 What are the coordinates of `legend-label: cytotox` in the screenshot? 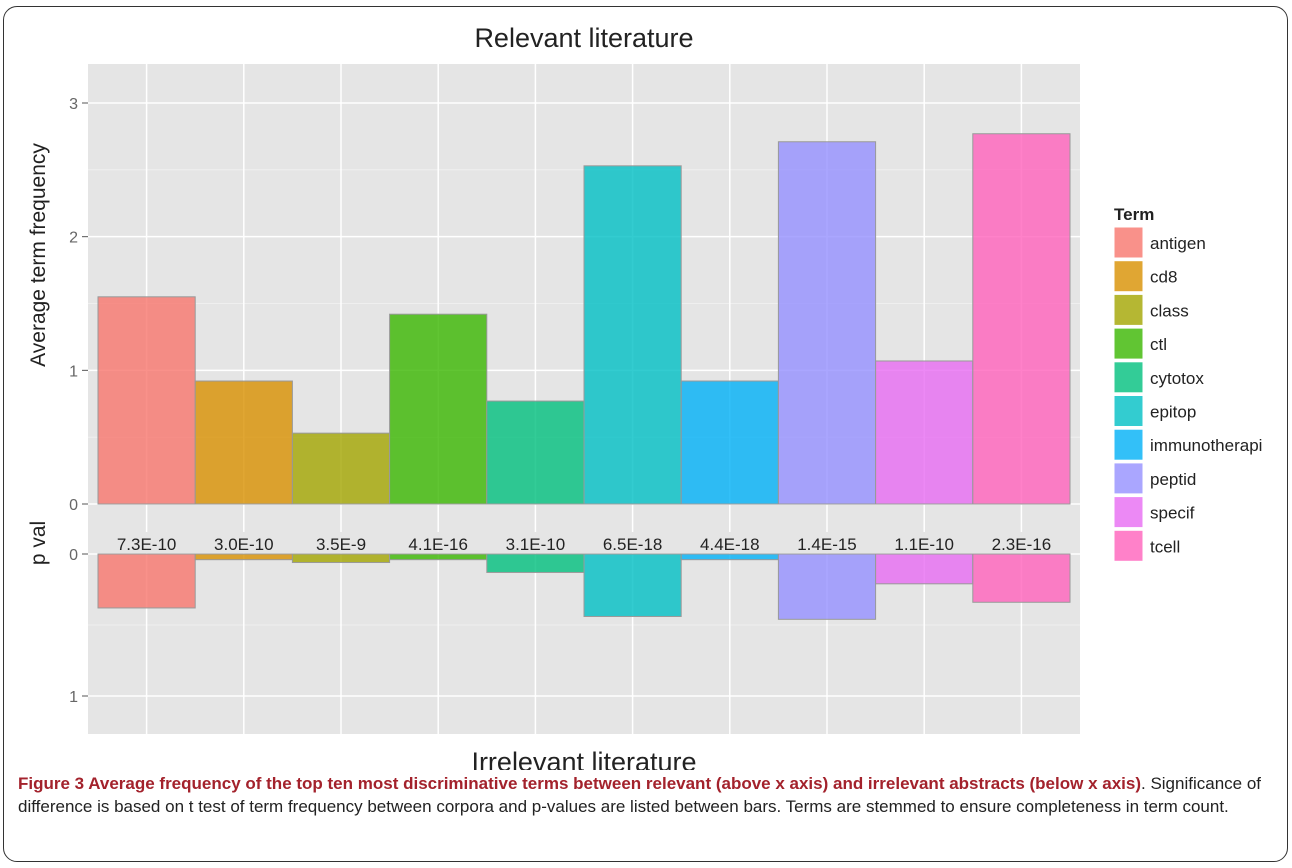 It's located at (1177, 378).